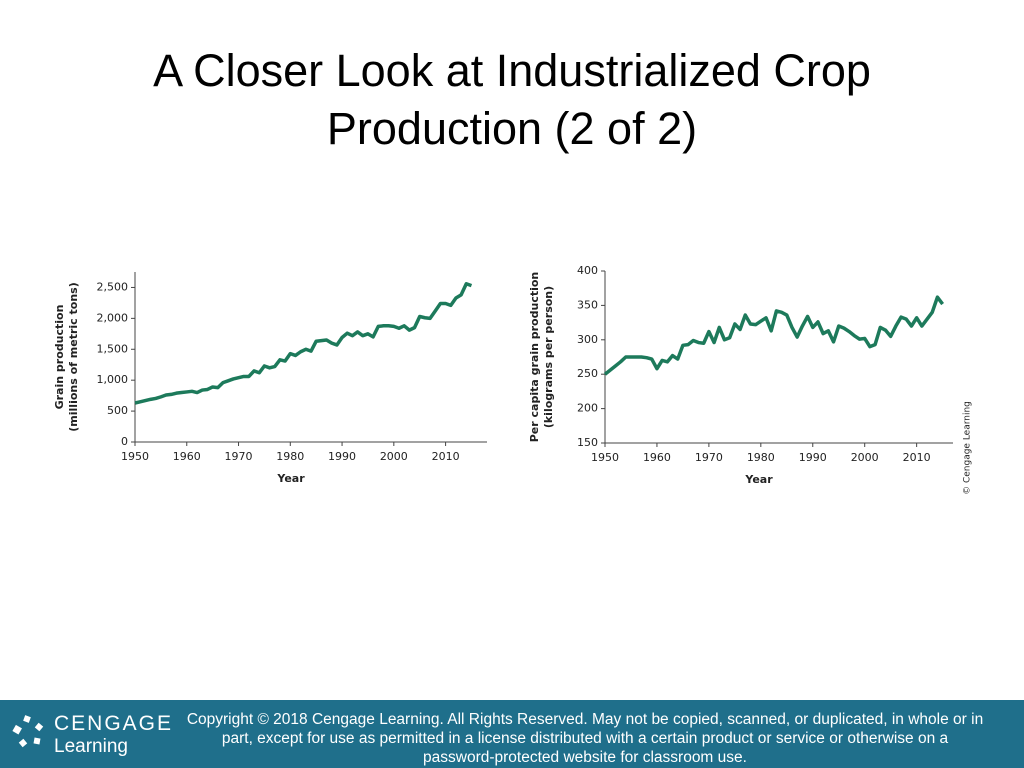  What do you see at coordinates (587, 304) in the screenshot?
I see `y-tick-label: 350` at bounding box center [587, 304].